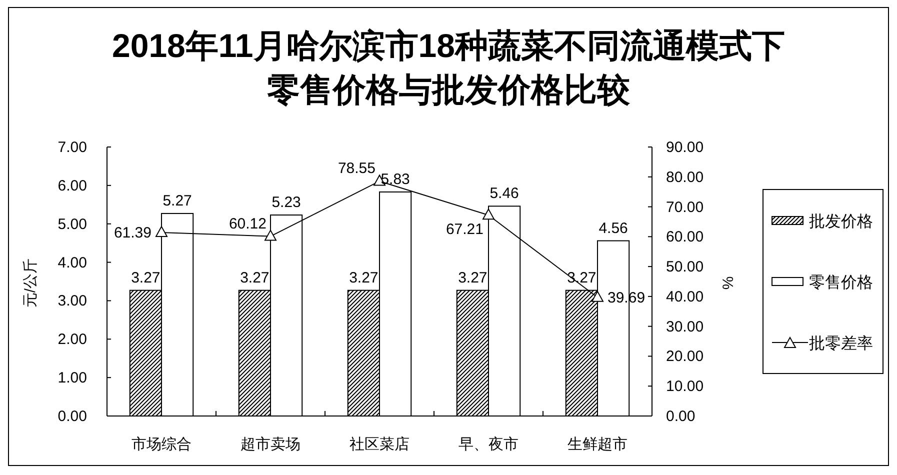 The height and width of the screenshot is (475, 897). I want to click on title: 2018年11月哈尔滨市18种蔬菜不同流通模式下零售价格与批发价格比较, so click(448, 67).